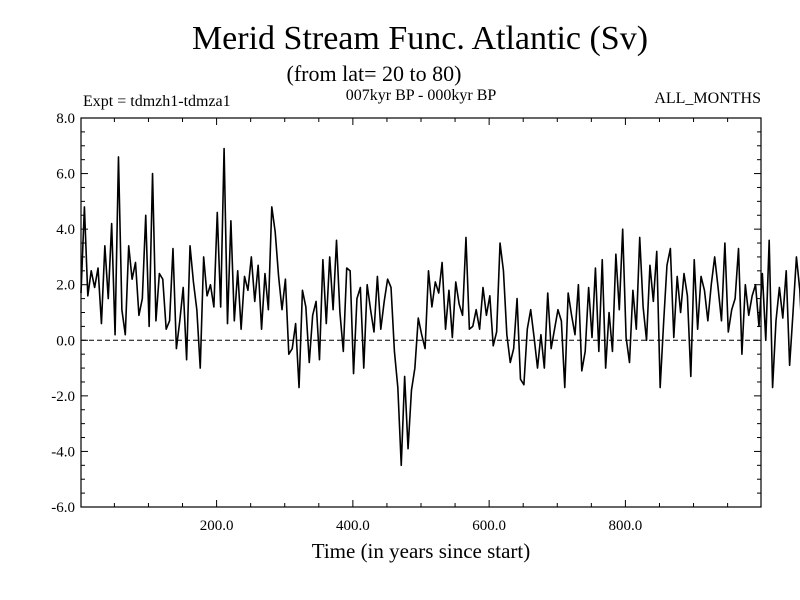  What do you see at coordinates (65, 230) in the screenshot?
I see `y-tick-label: 4.0` at bounding box center [65, 230].